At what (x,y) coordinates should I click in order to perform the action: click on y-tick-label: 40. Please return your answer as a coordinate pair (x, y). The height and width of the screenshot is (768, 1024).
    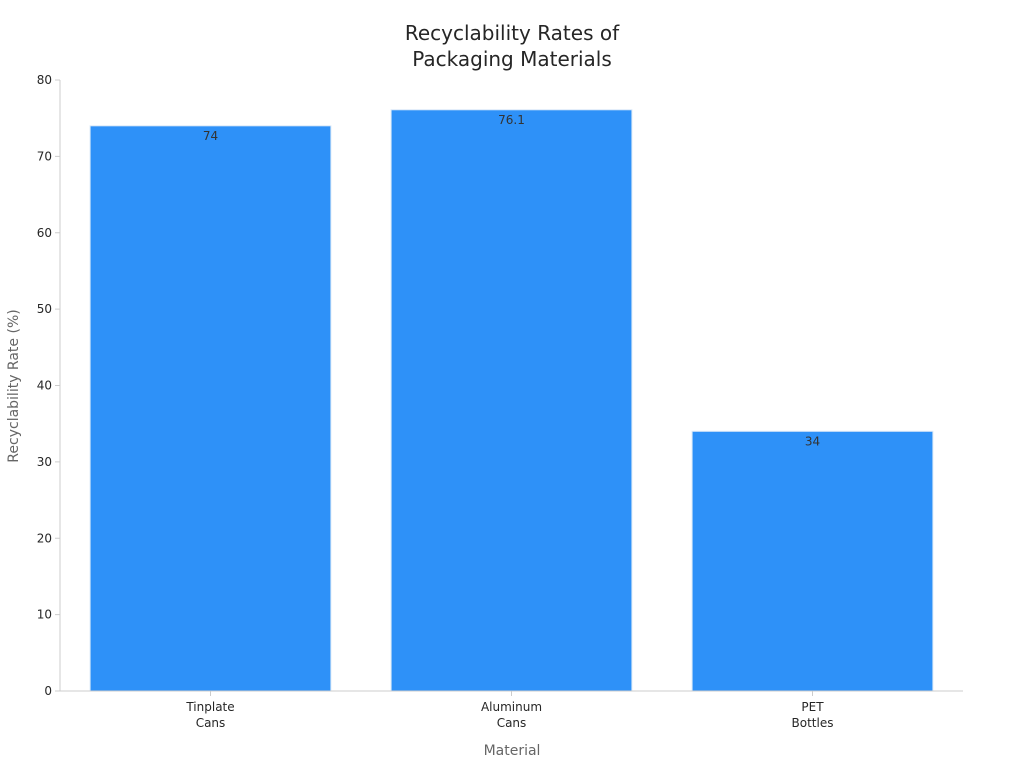
    Looking at the image, I should click on (44, 386).